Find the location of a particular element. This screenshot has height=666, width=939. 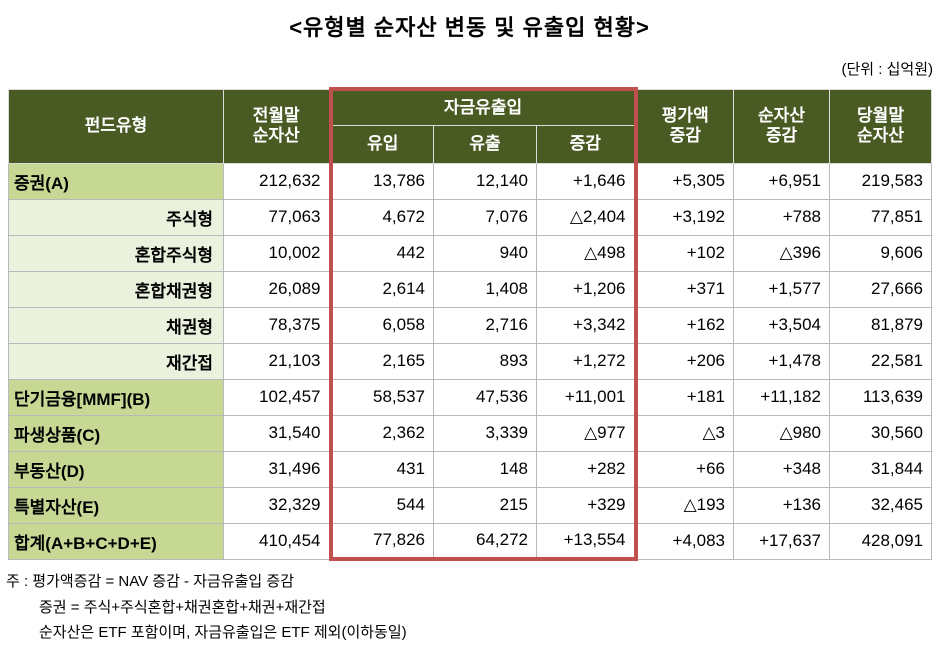

table-row: 부동산(D) 31,496 431 148 +282 +66 +348 31,844 is located at coordinates (470, 469).